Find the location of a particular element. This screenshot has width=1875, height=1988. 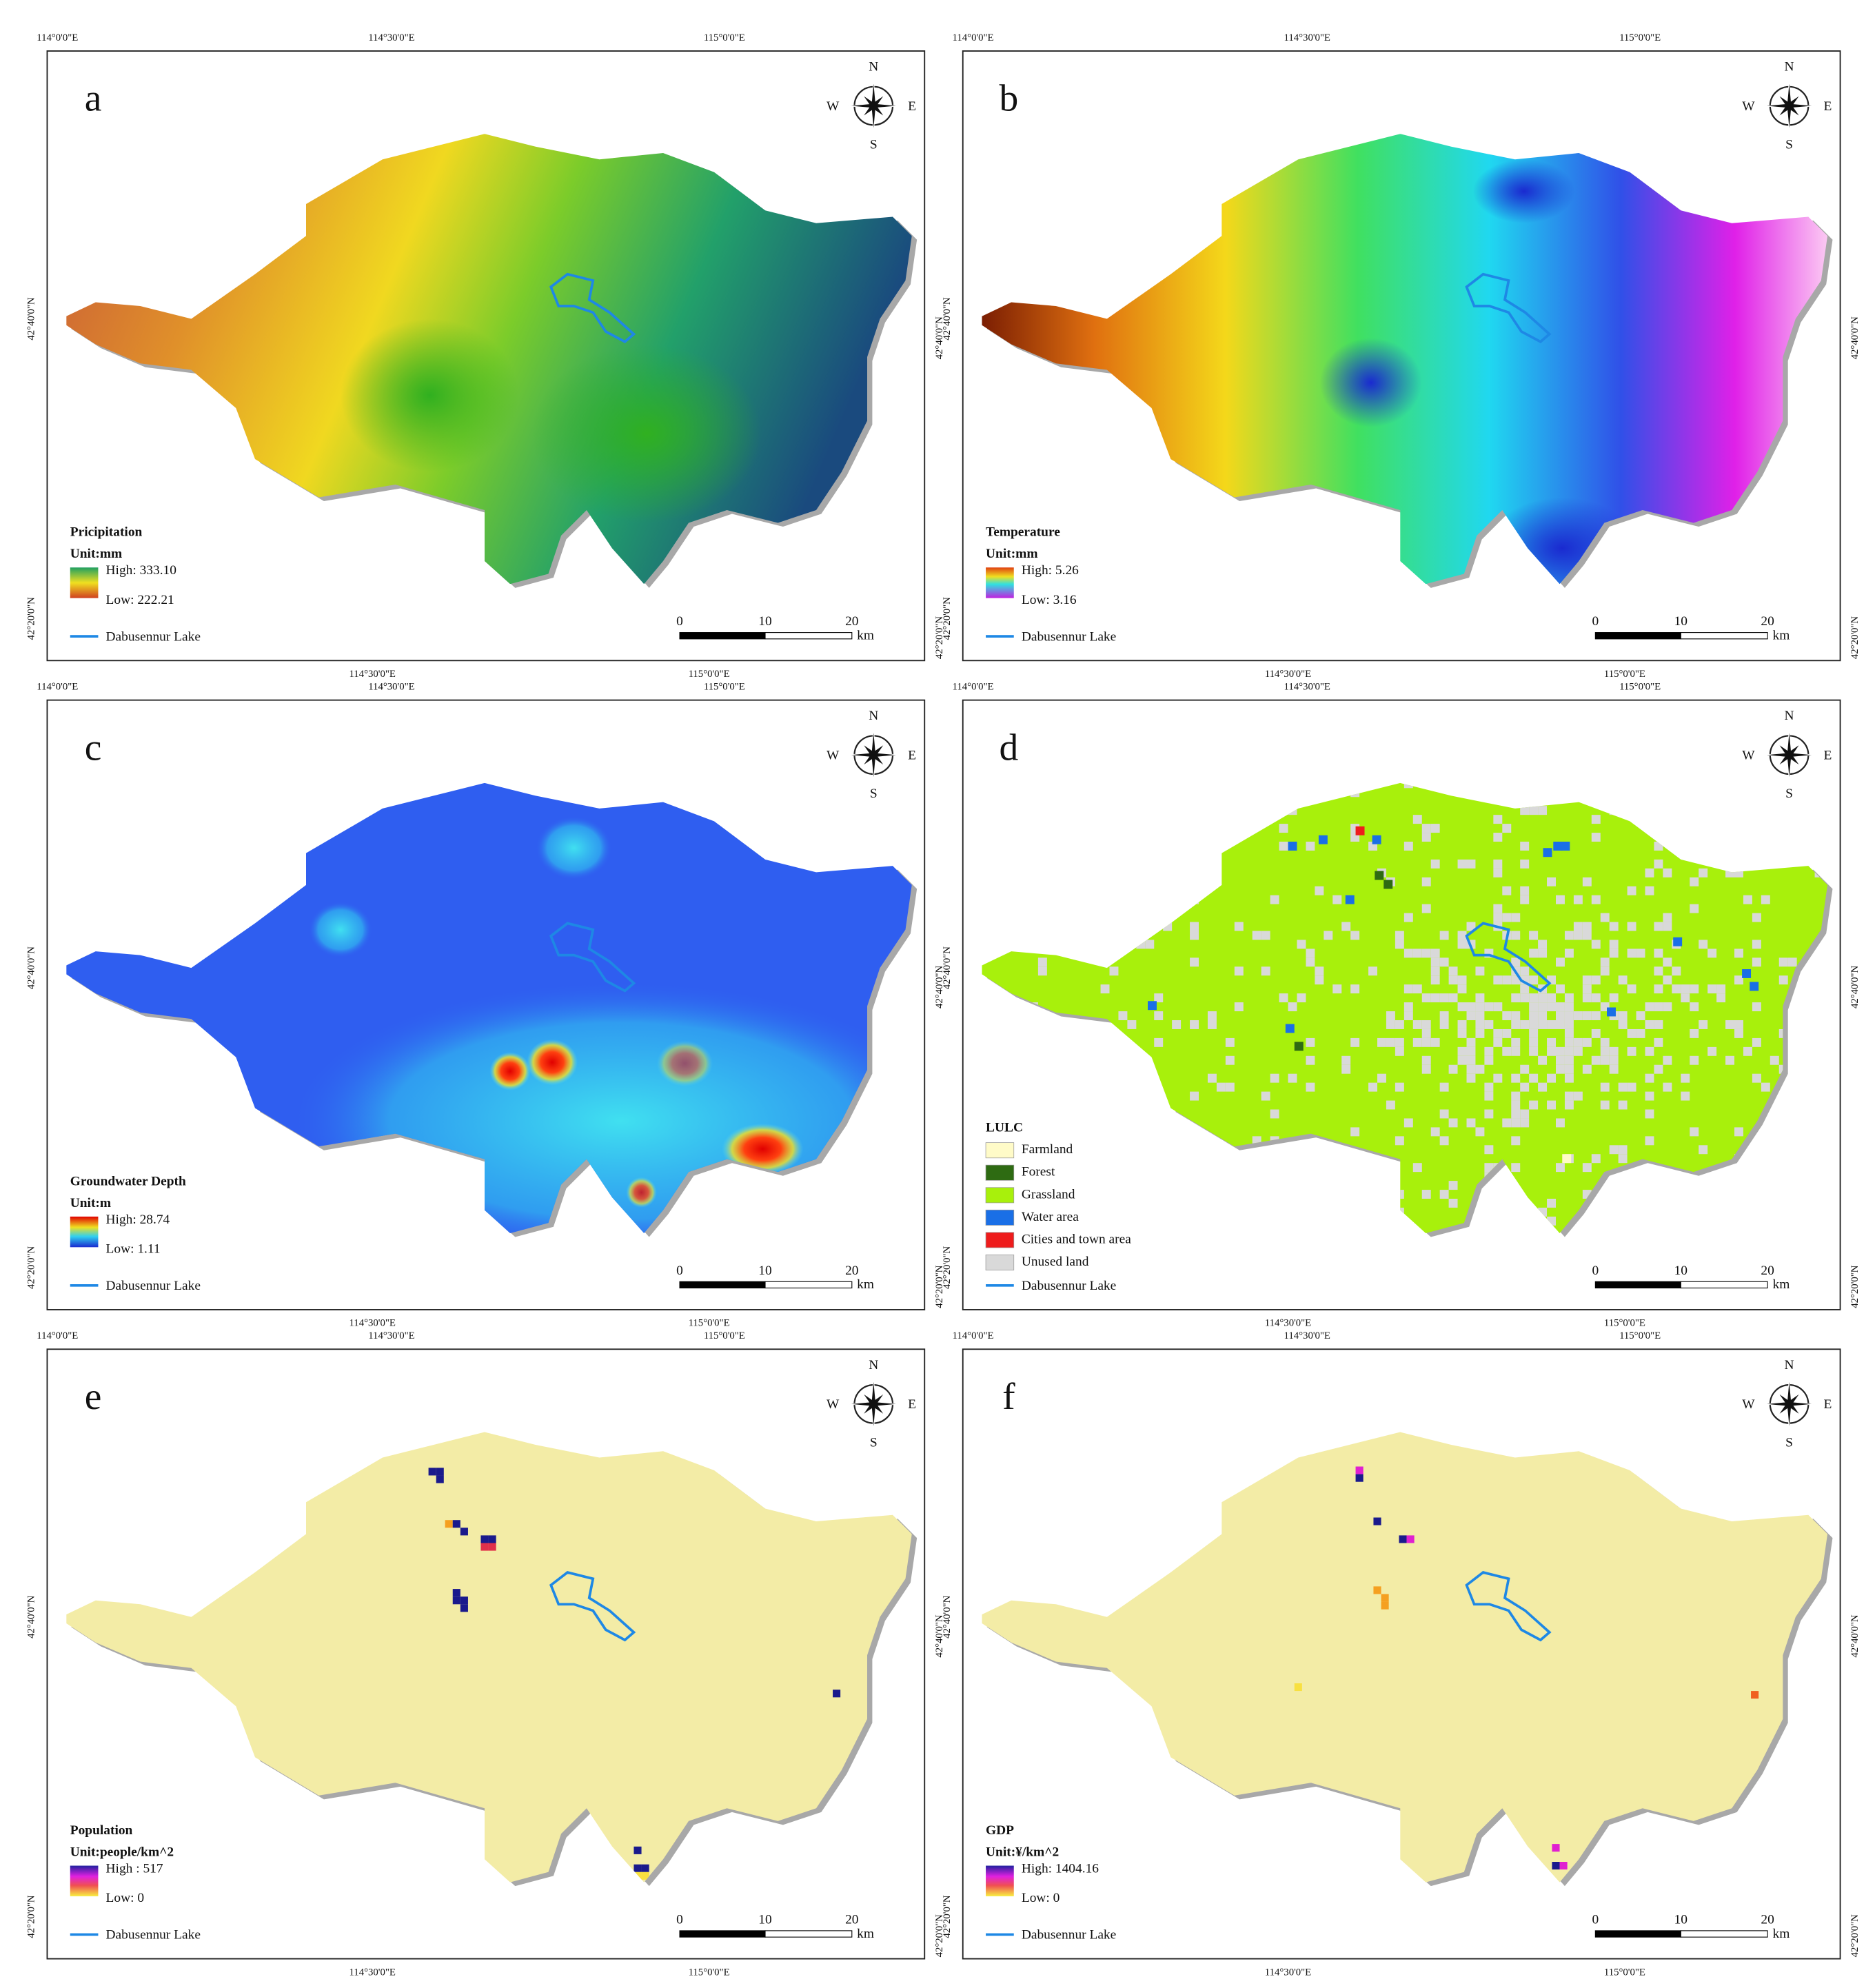

lat-label-left: 42°20'0"N is located at coordinates (32, 1917).